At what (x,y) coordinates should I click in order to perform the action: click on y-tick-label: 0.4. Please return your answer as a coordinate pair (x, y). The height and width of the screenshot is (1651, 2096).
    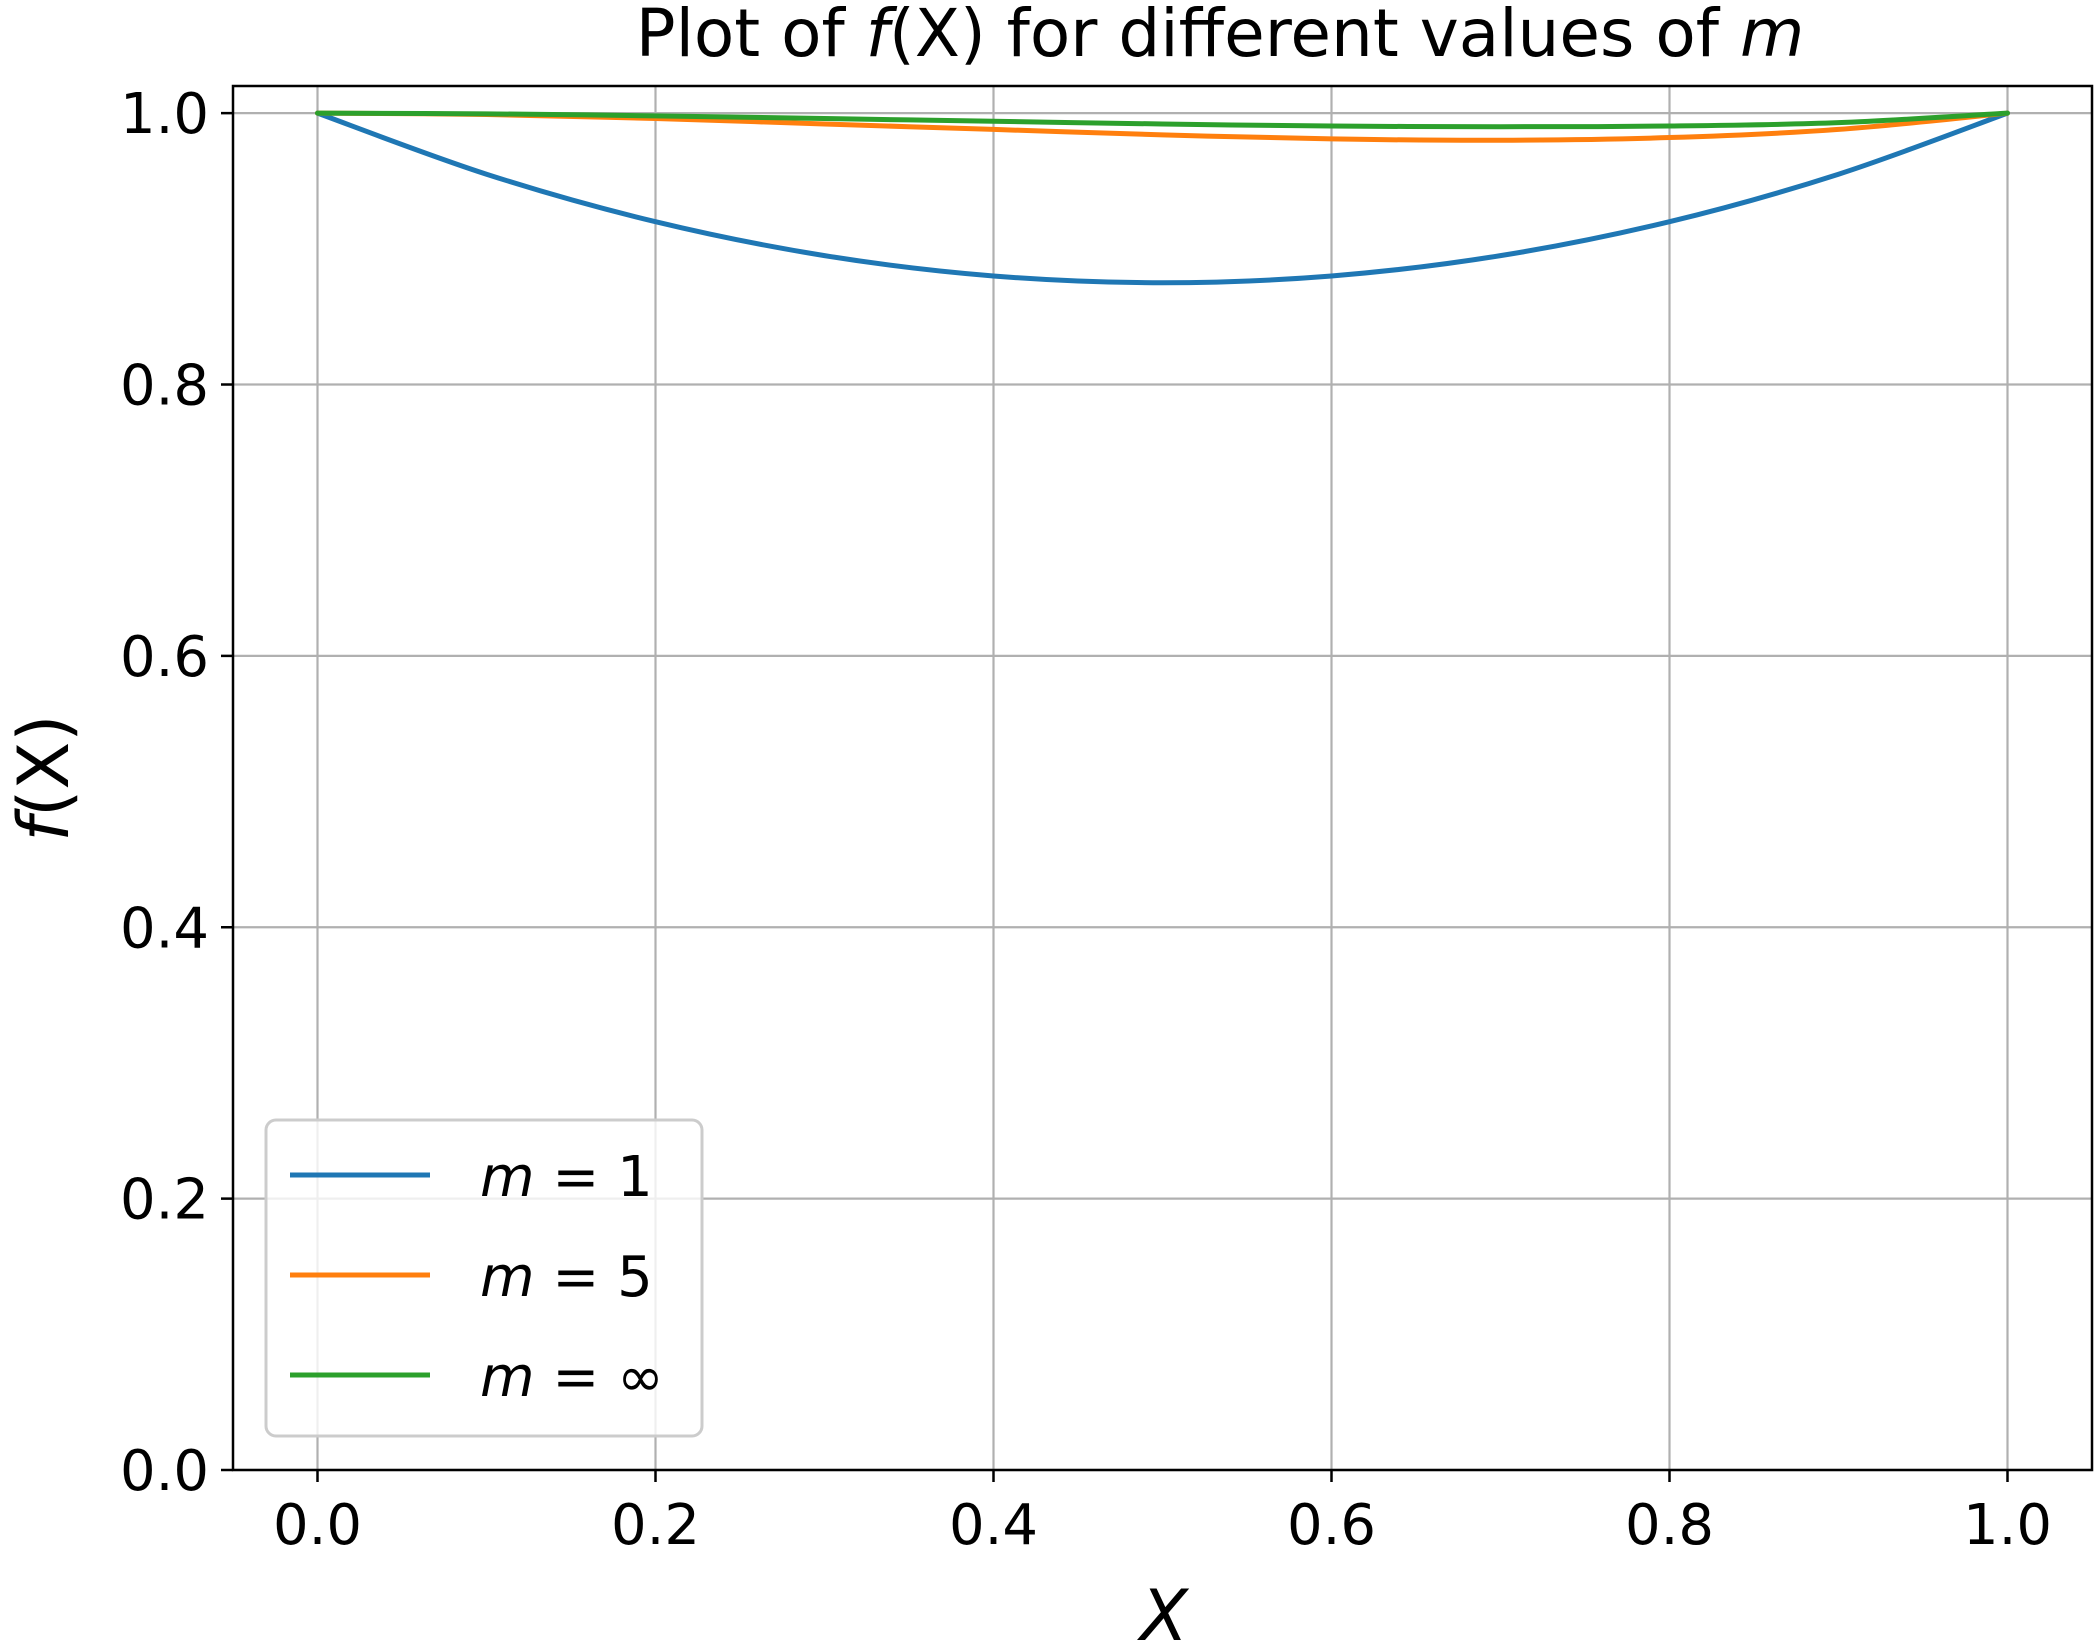
    Looking at the image, I should click on (164, 928).